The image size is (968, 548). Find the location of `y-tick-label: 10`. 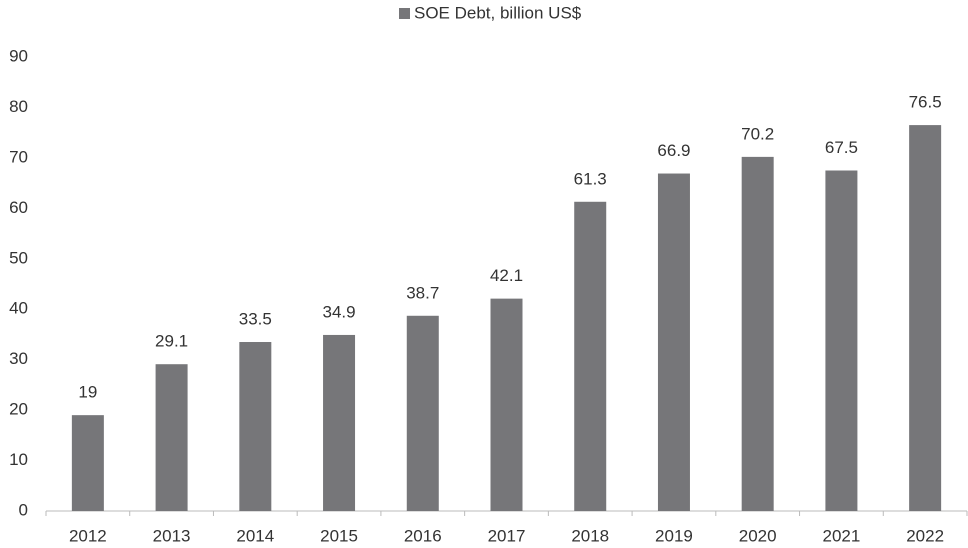

y-tick-label: 10 is located at coordinates (18, 459).